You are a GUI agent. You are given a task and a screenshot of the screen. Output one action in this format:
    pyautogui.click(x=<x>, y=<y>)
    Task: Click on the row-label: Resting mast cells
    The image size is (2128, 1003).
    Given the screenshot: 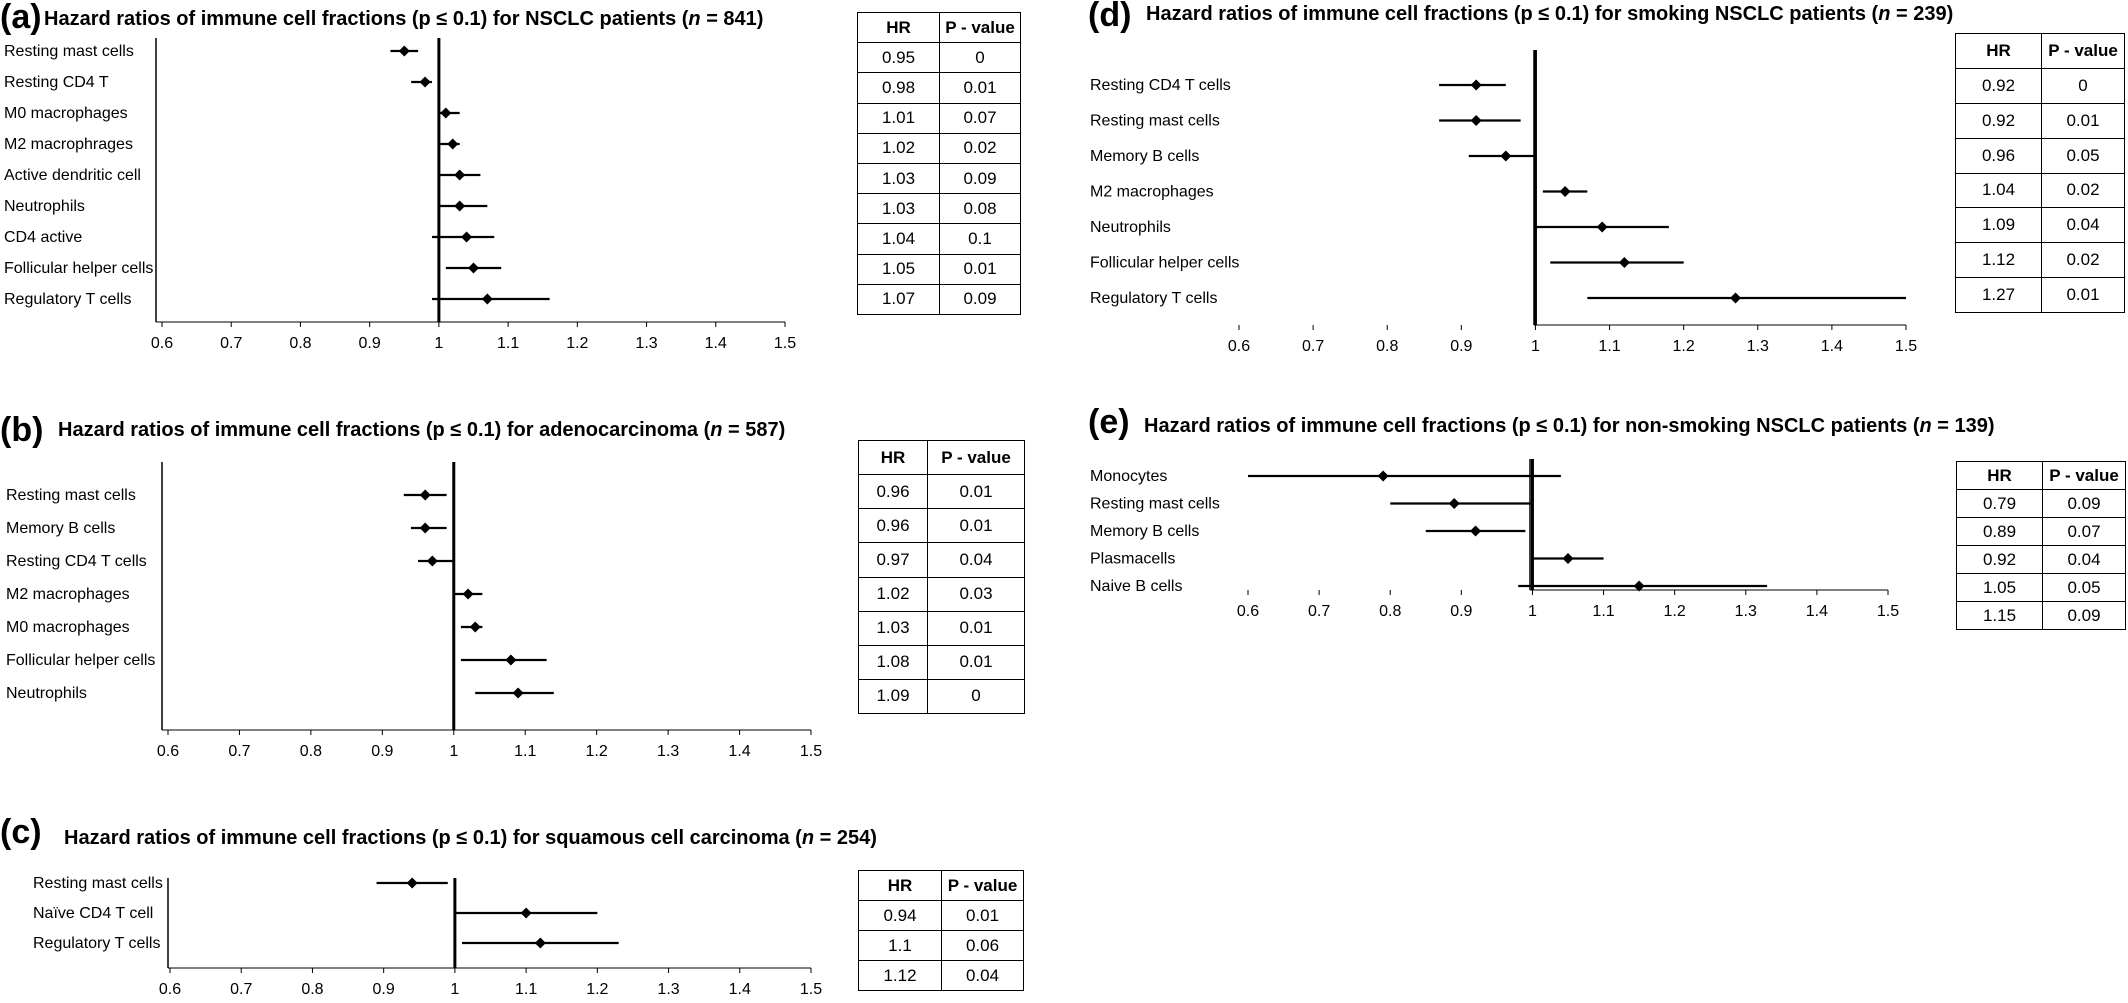 What is the action you would take?
    pyautogui.click(x=69, y=51)
    